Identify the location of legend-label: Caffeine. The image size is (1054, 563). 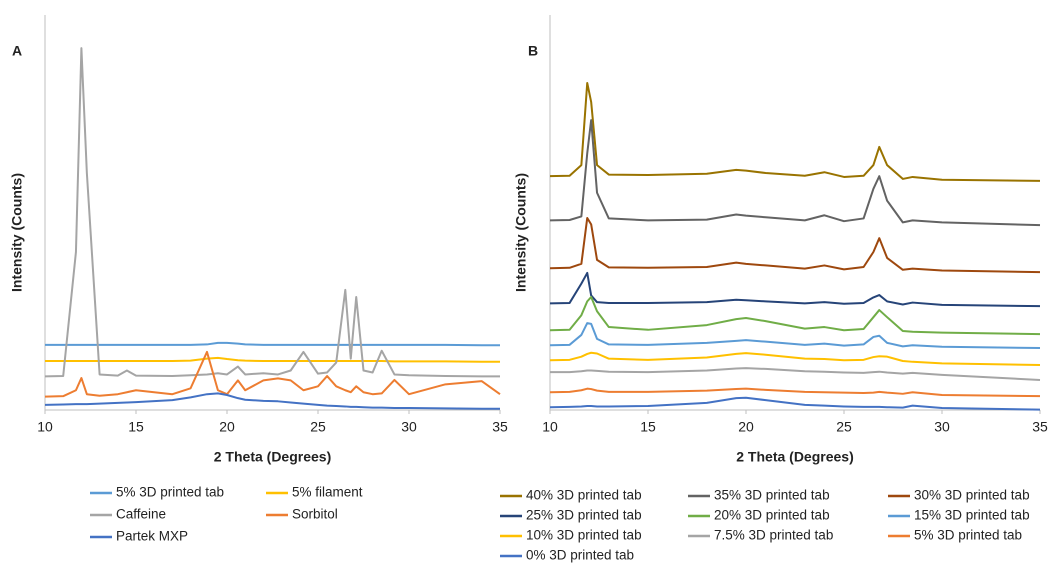
(141, 514).